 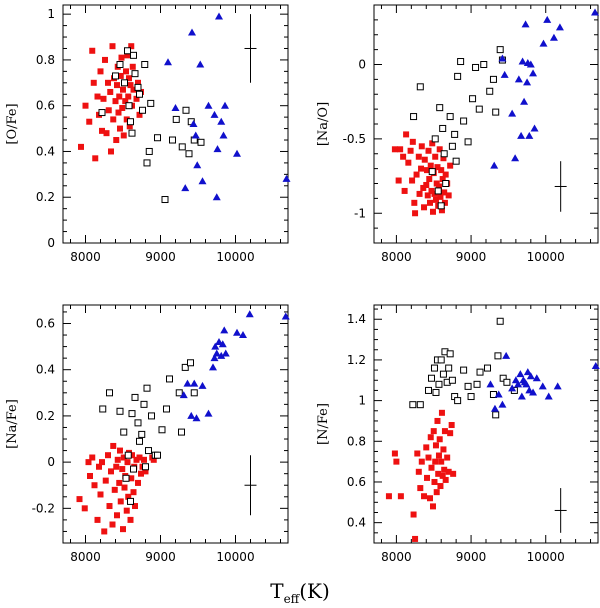 I want to click on series-filled-square, so click(x=116, y=488).